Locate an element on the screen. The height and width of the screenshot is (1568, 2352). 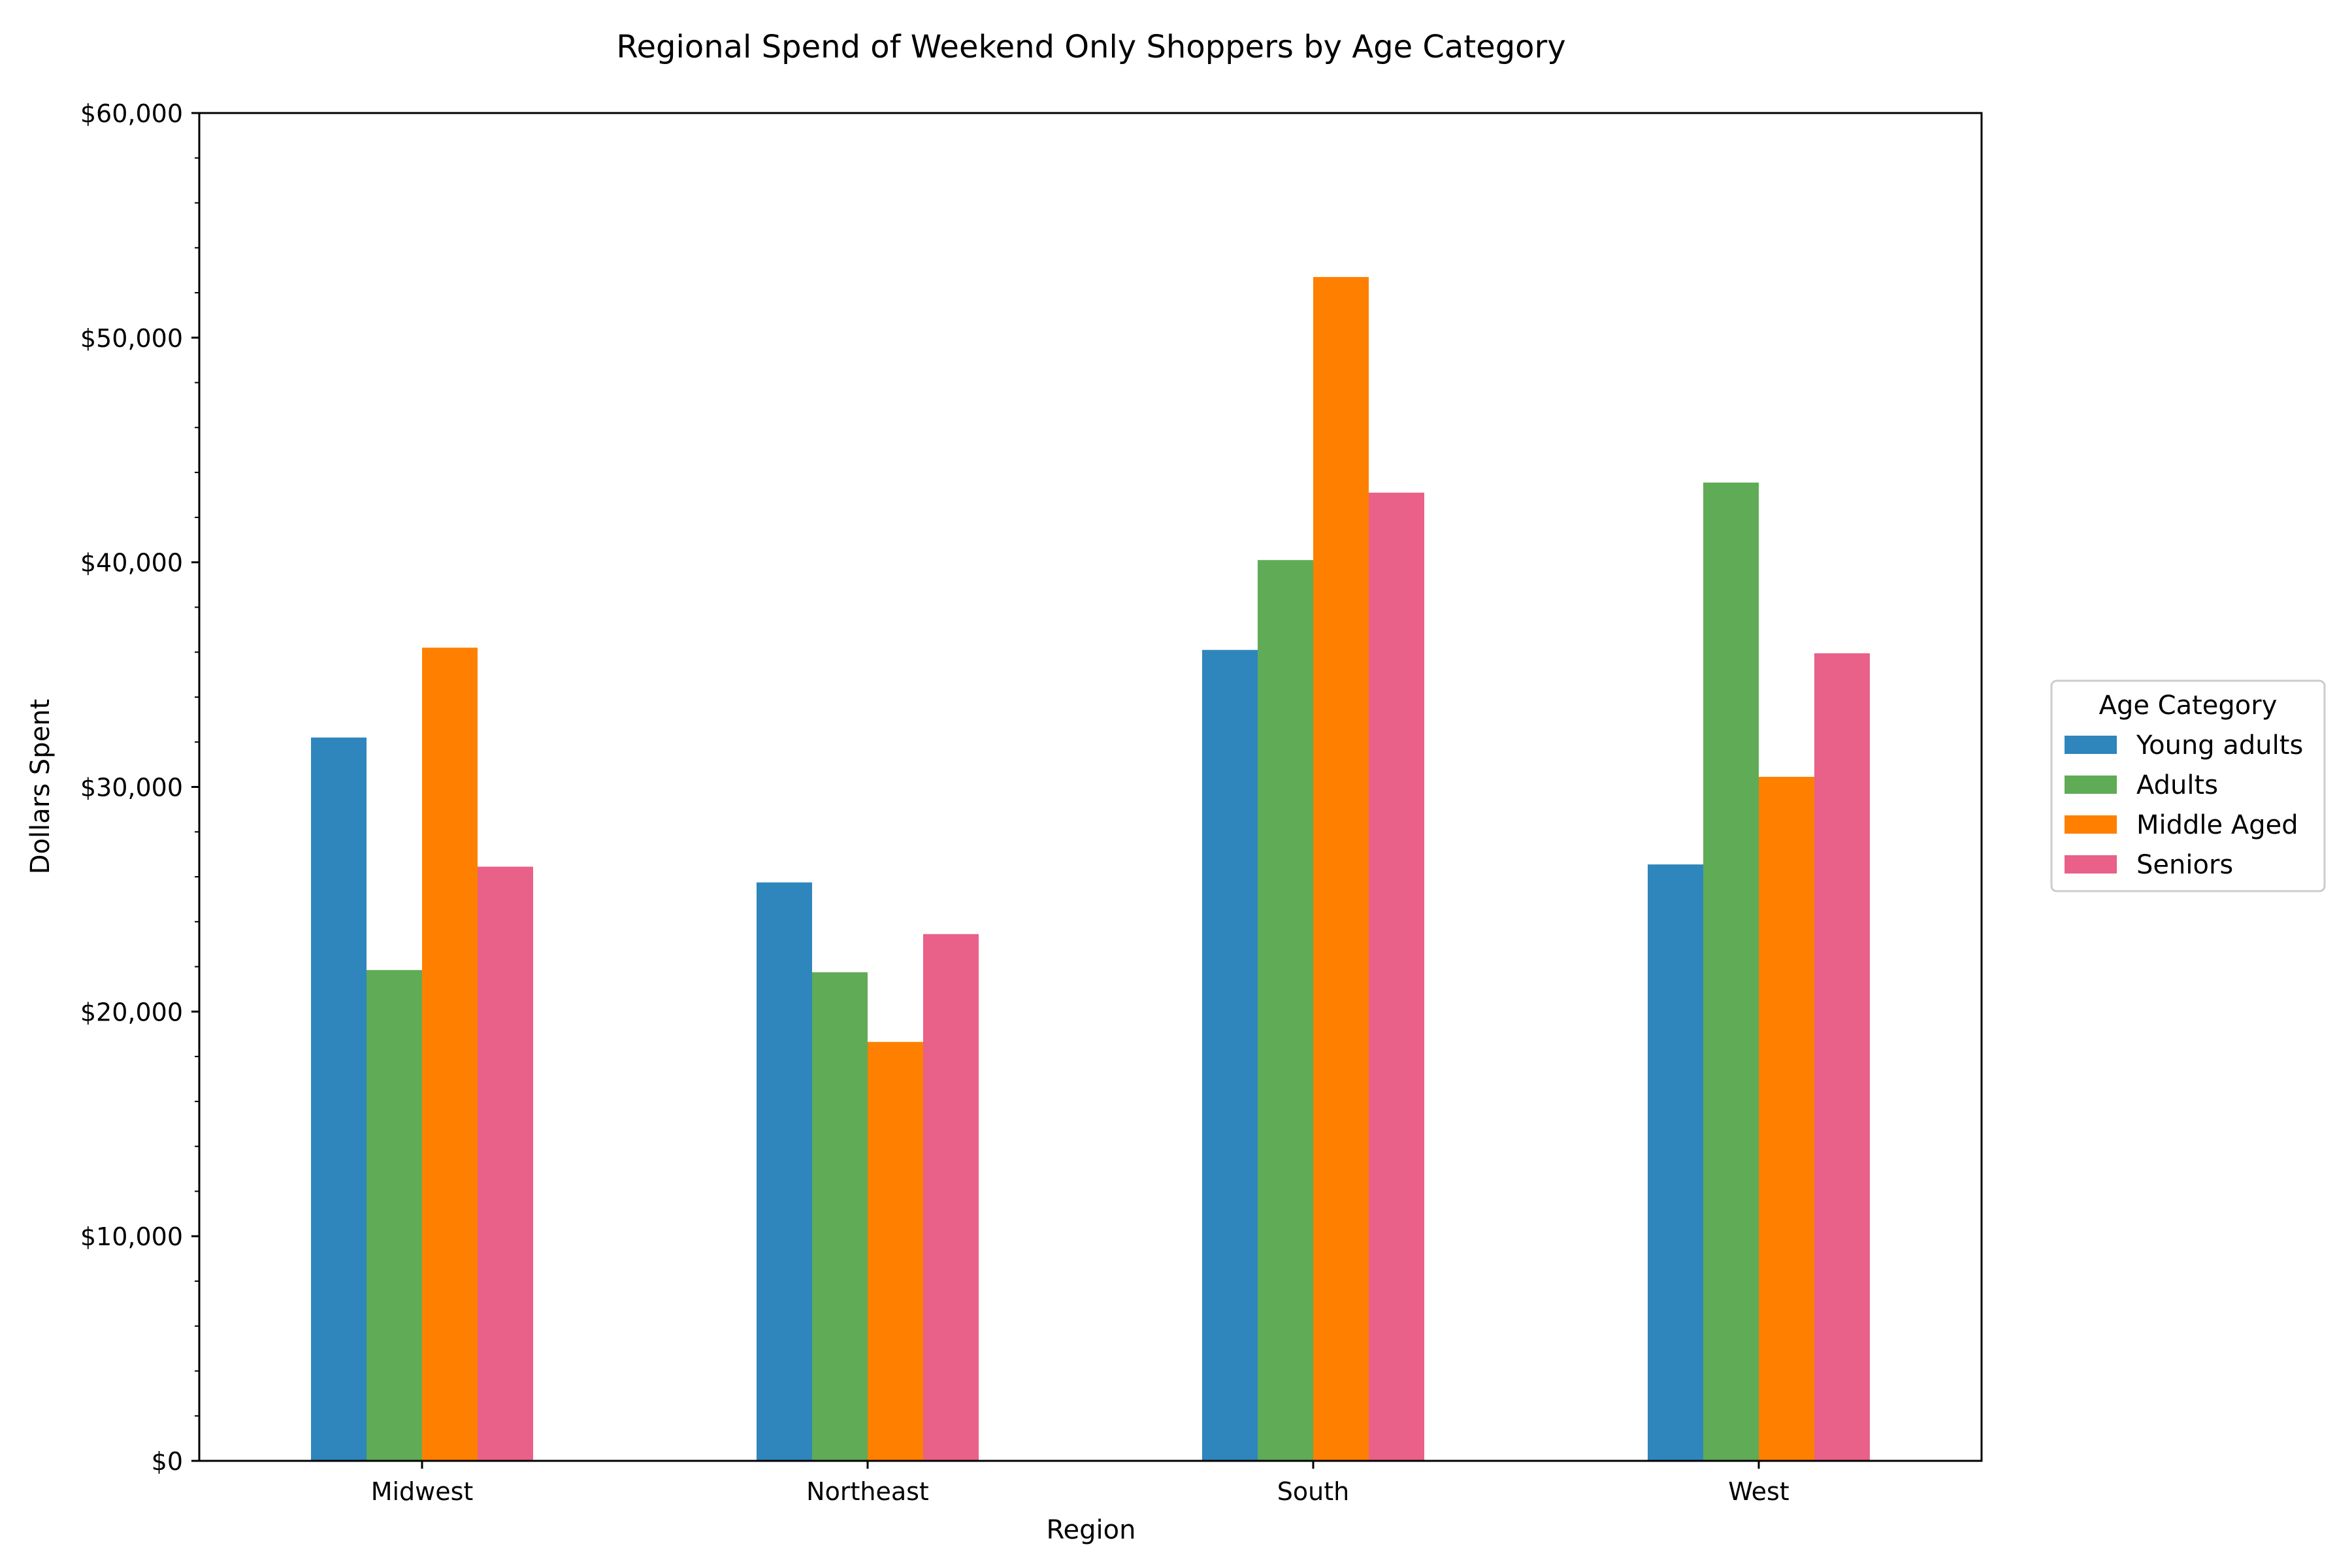
y-axis-label: Dollars Spent is located at coordinates (40, 786).